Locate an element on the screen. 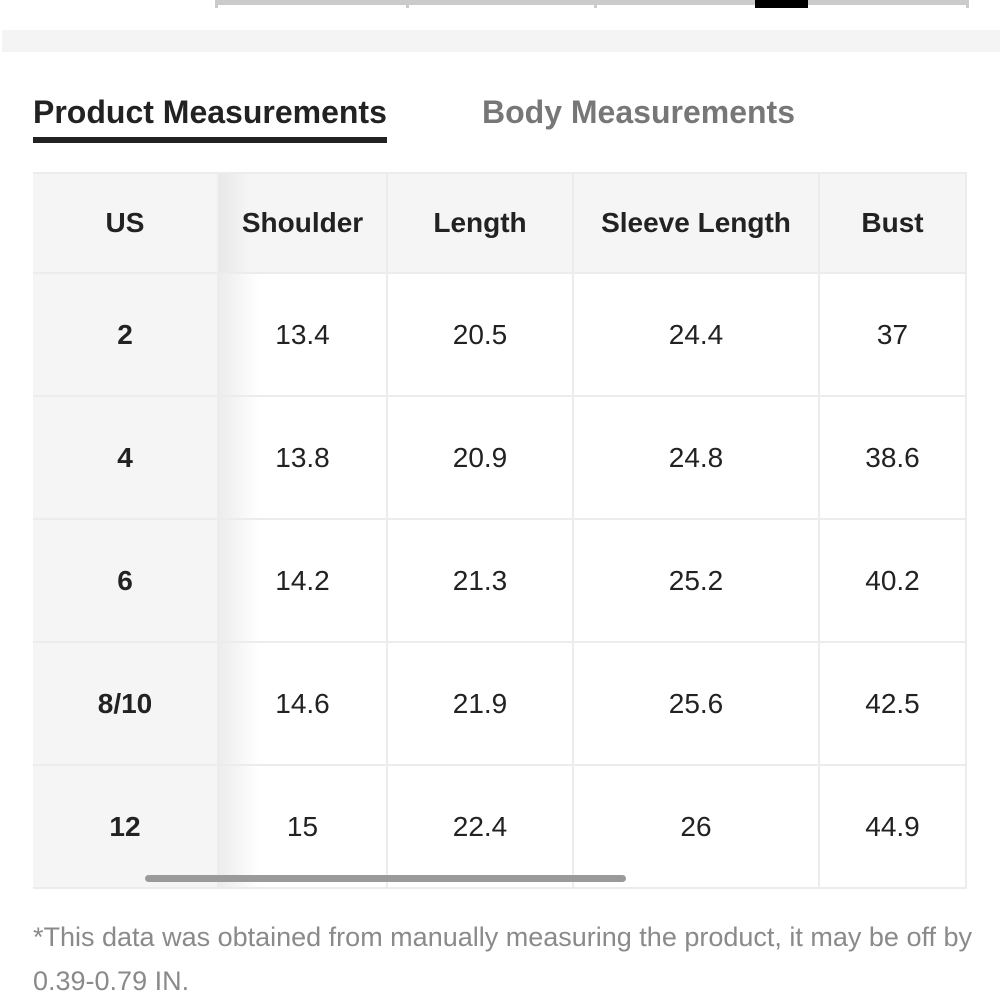 The width and height of the screenshot is (1000, 1003). measurement-cell: 37 is located at coordinates (892, 334).